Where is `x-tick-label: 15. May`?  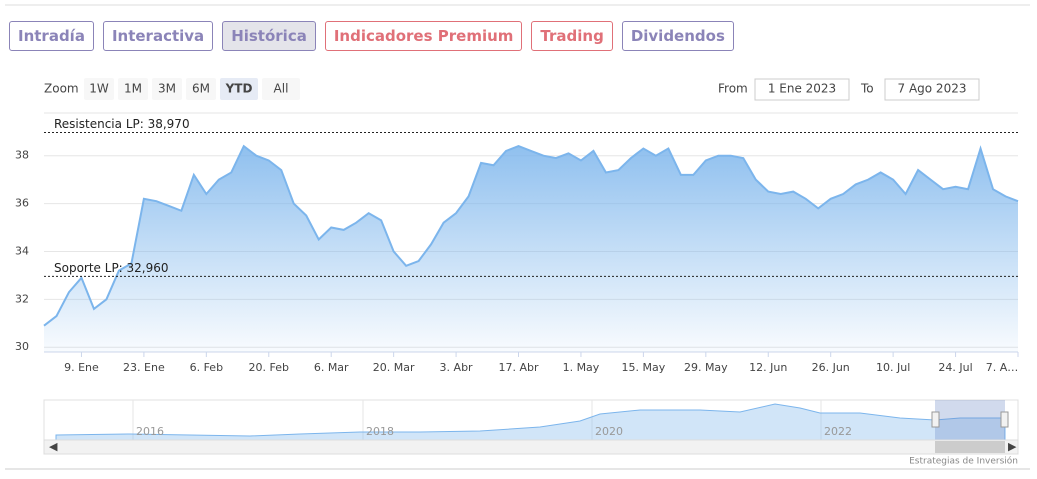 x-tick-label: 15. May is located at coordinates (644, 367).